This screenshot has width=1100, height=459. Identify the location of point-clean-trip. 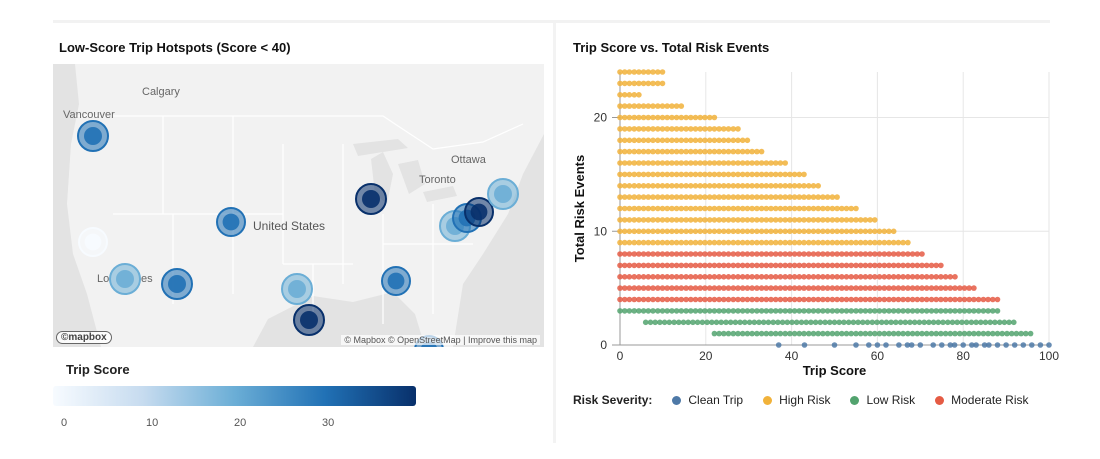
(899, 345).